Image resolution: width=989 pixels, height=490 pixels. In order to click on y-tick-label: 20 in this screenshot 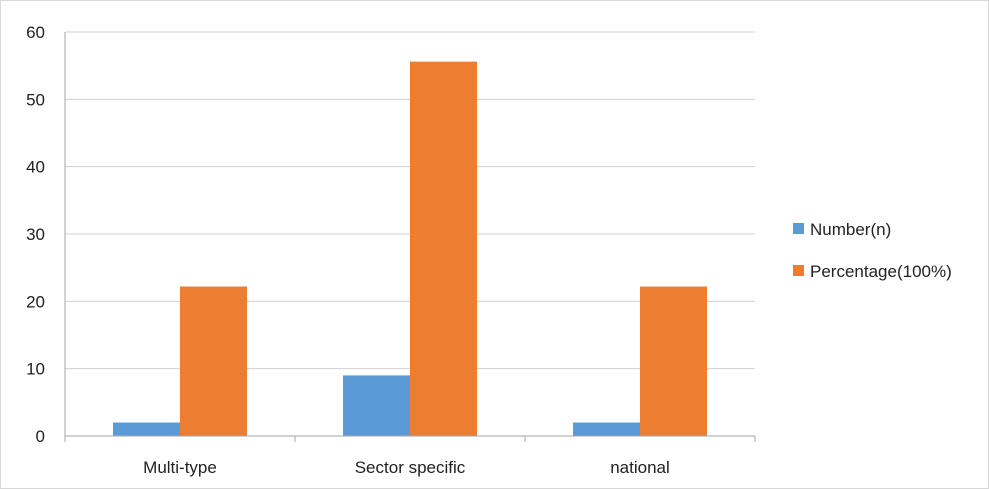, I will do `click(35, 301)`.